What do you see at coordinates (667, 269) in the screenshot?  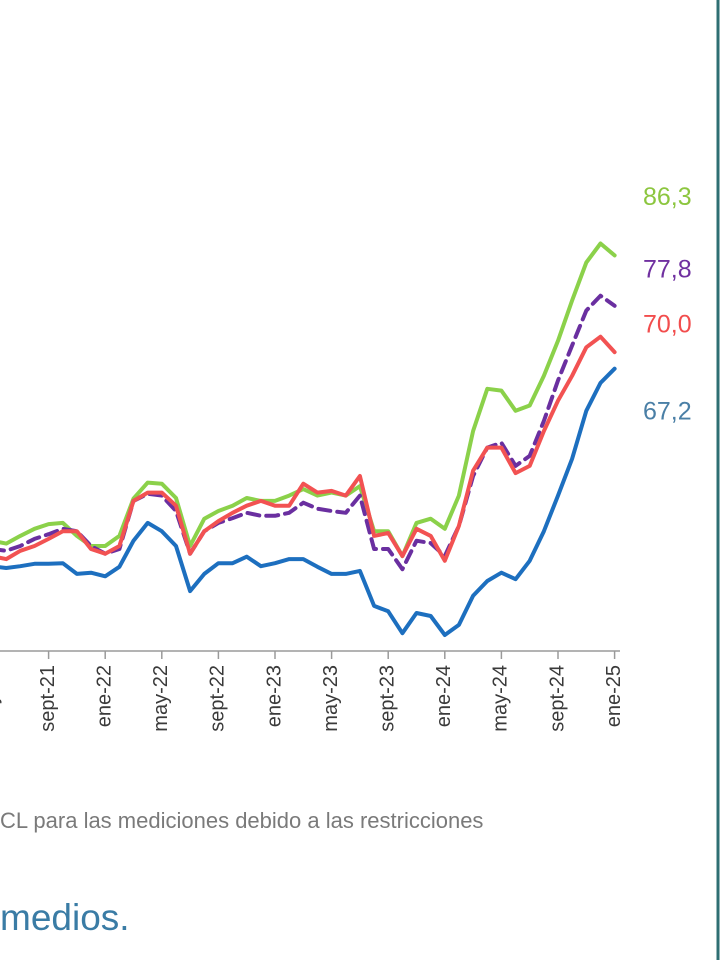 I see `end-label: 77,8` at bounding box center [667, 269].